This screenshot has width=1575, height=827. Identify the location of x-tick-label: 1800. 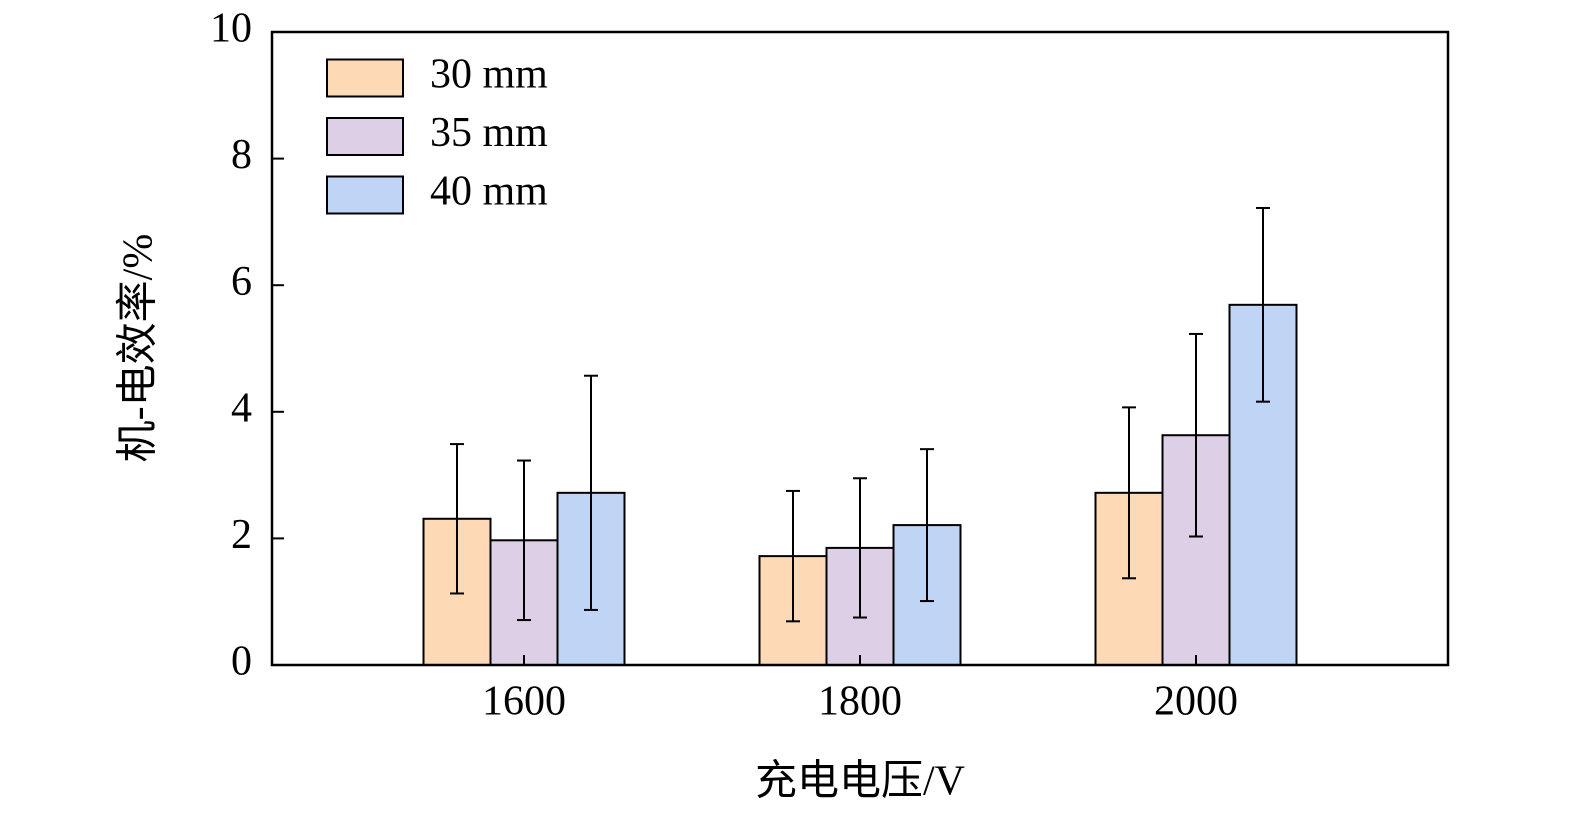
(860, 702).